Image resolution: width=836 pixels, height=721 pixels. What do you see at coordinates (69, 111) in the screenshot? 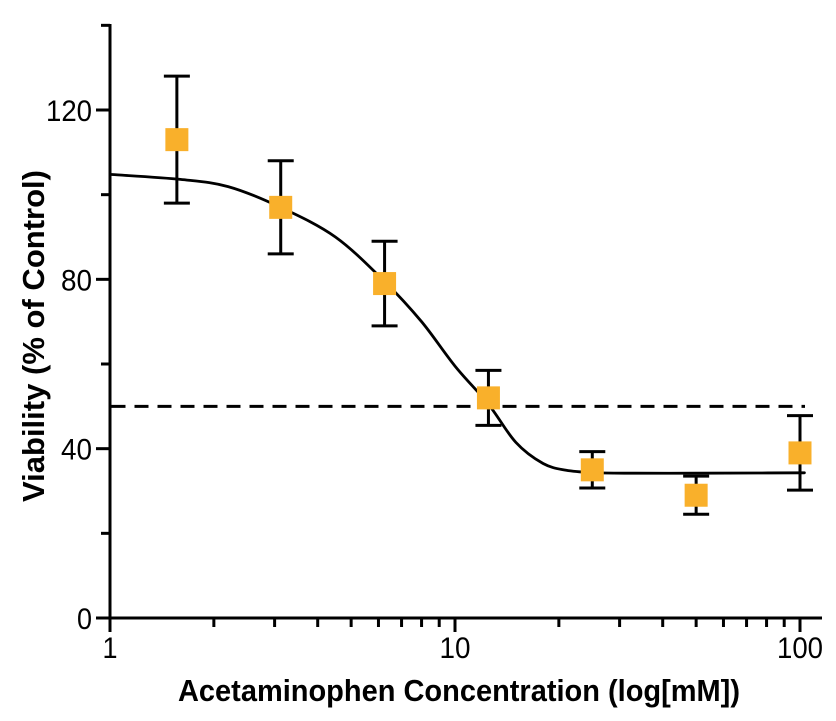
I see `y-tick-label: 120` at bounding box center [69, 111].